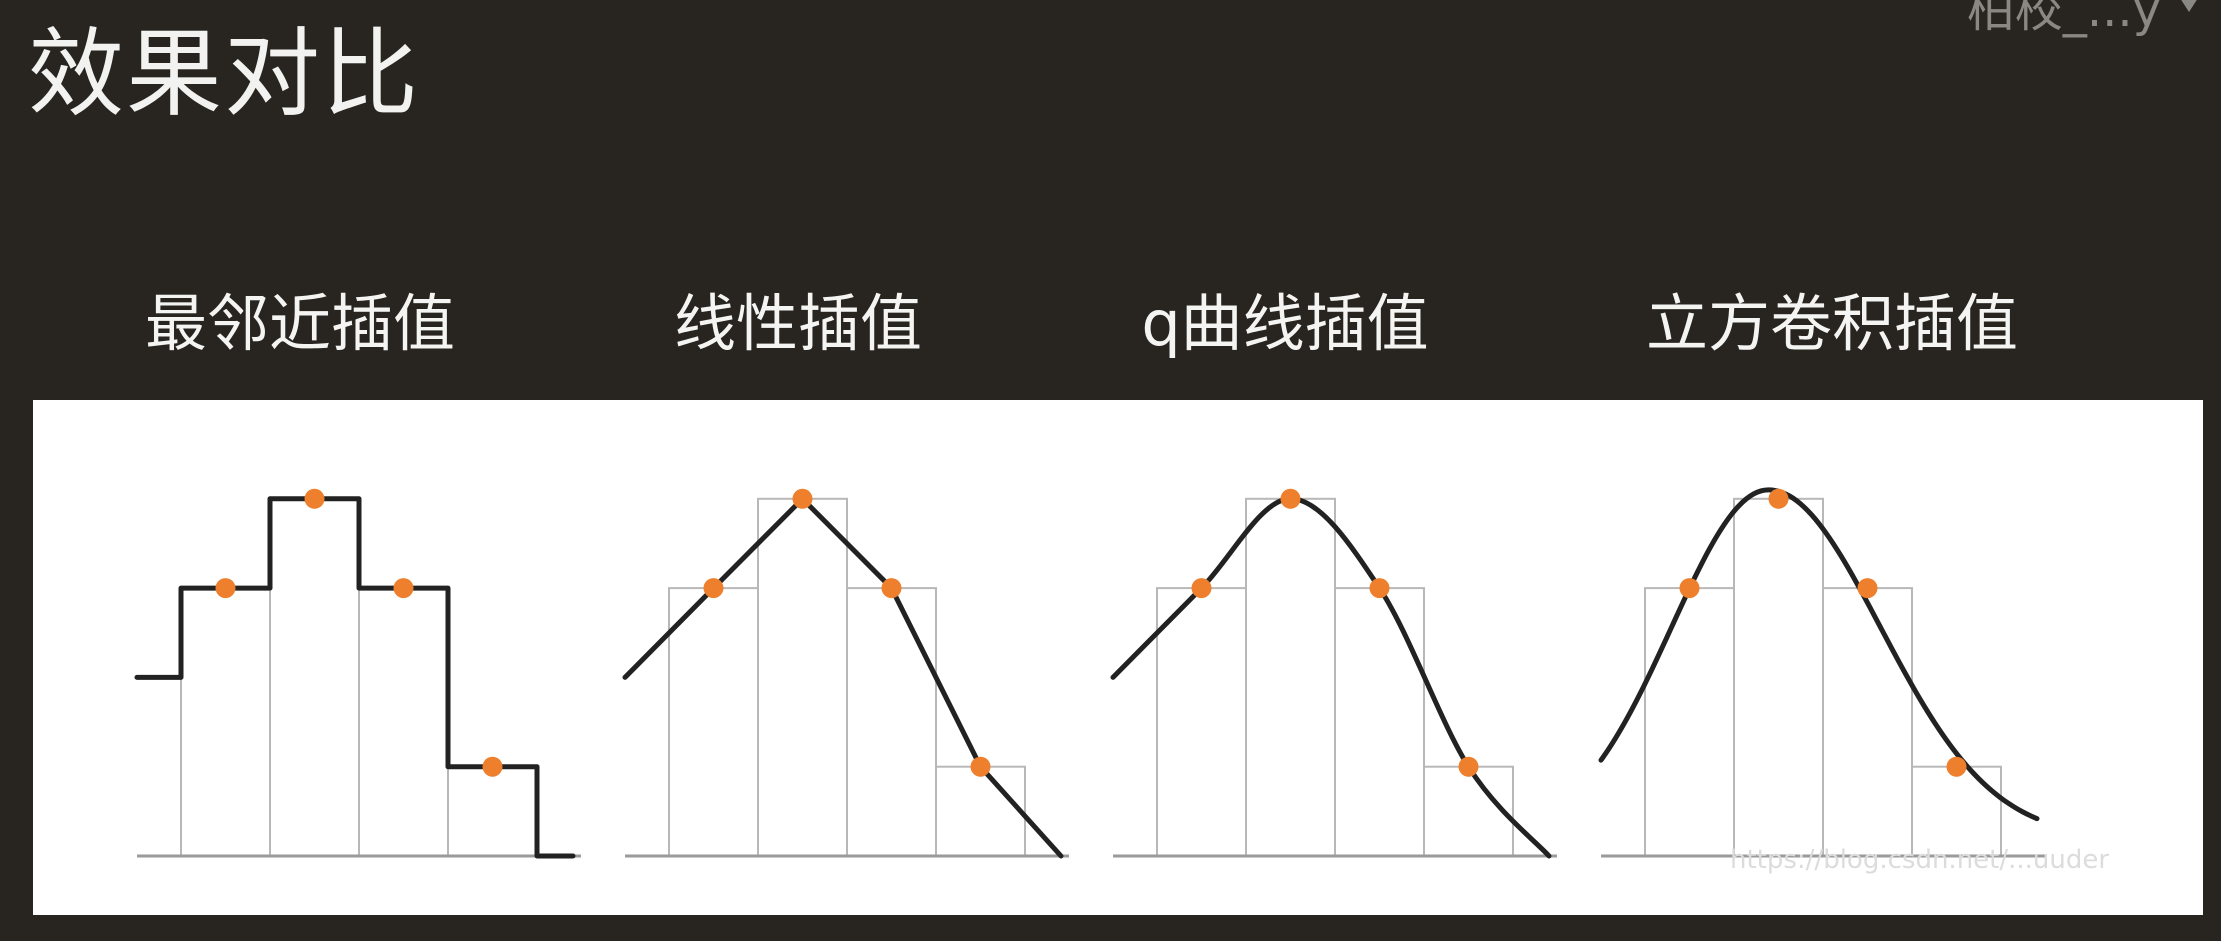  Describe the element at coordinates (1832, 323) in the screenshot. I see `panel-title-cubic: 立方卷积插值` at that location.